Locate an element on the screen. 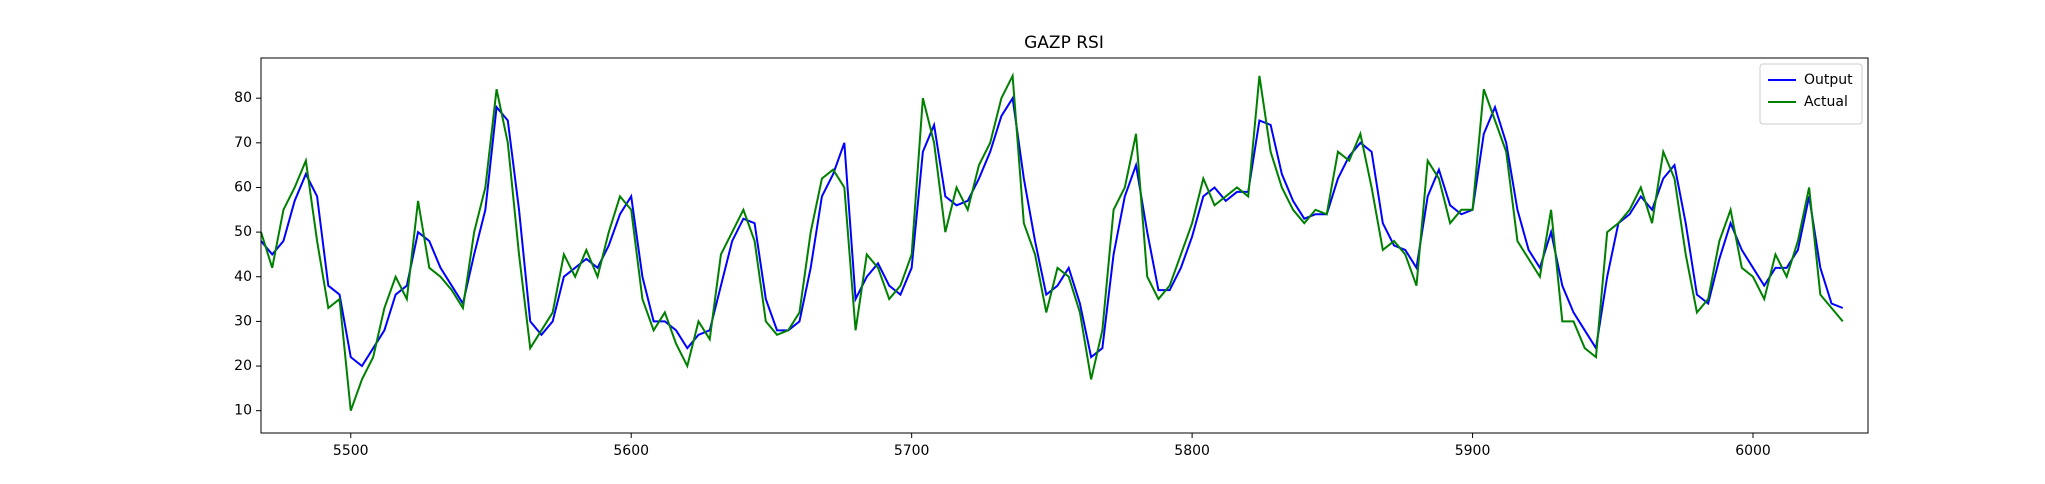  x-tick-label: 6000 is located at coordinates (1753, 451).